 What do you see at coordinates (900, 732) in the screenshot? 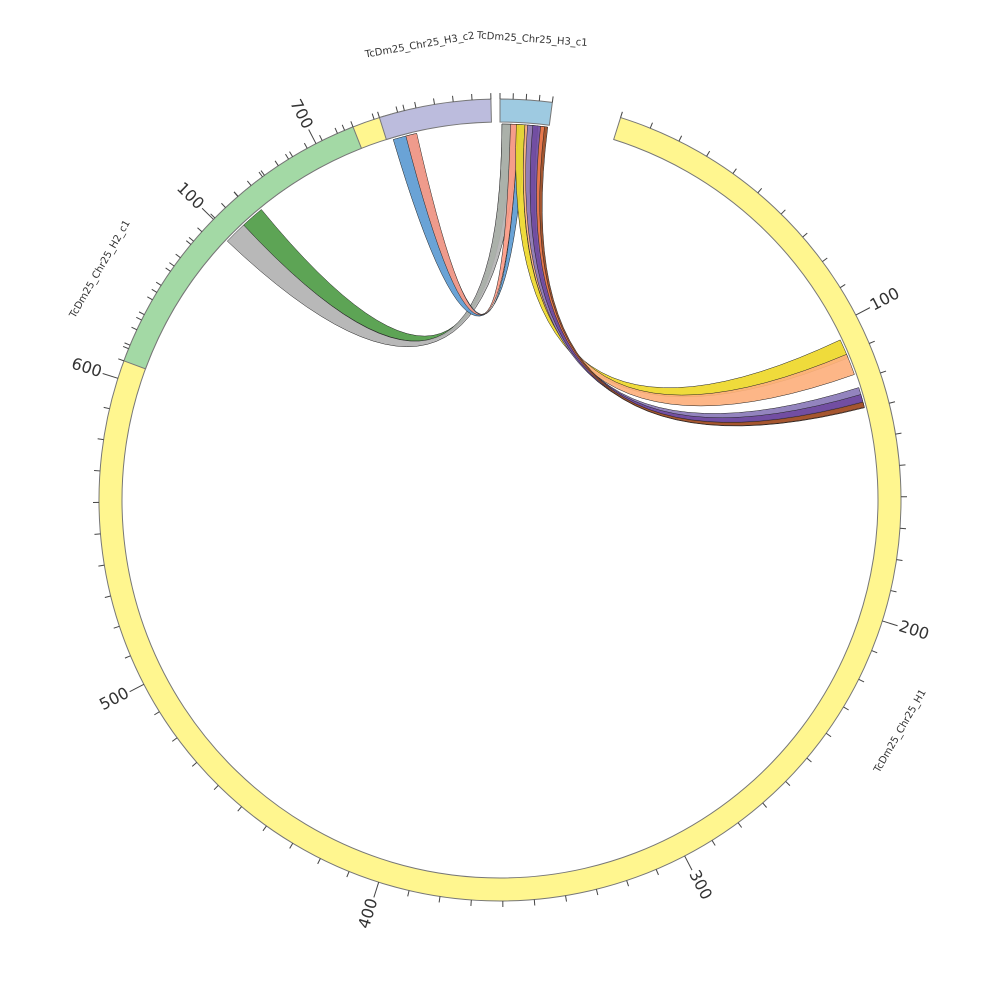
I see `segment-label: TcDm25_Chr25_H1` at bounding box center [900, 732].